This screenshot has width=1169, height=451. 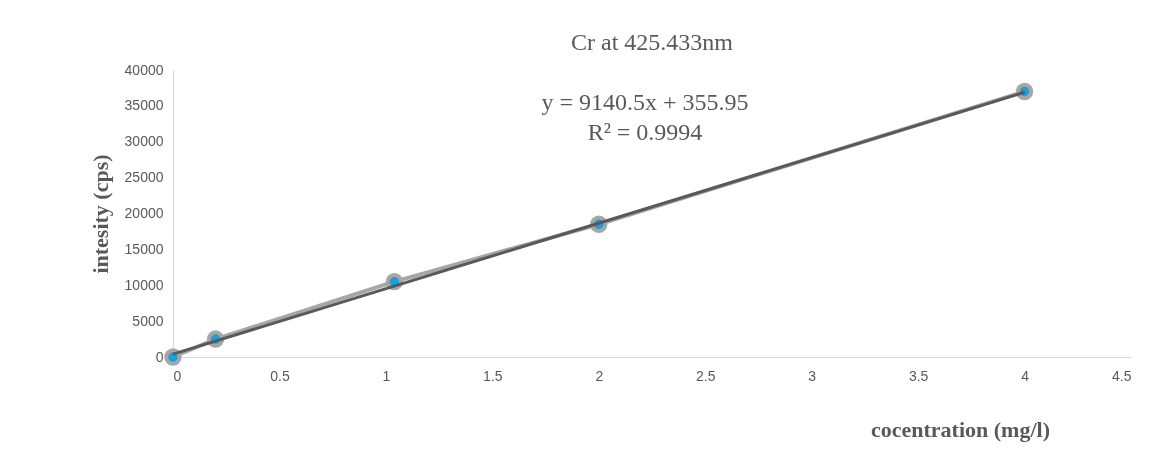 What do you see at coordinates (280, 375) in the screenshot?
I see `x-tick-label: 0.5` at bounding box center [280, 375].